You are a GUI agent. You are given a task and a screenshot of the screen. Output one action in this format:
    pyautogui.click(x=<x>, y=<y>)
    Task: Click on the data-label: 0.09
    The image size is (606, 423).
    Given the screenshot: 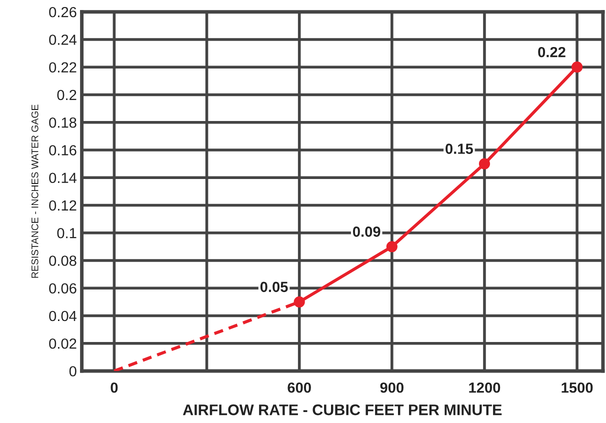 What is the action you would take?
    pyautogui.click(x=366, y=231)
    